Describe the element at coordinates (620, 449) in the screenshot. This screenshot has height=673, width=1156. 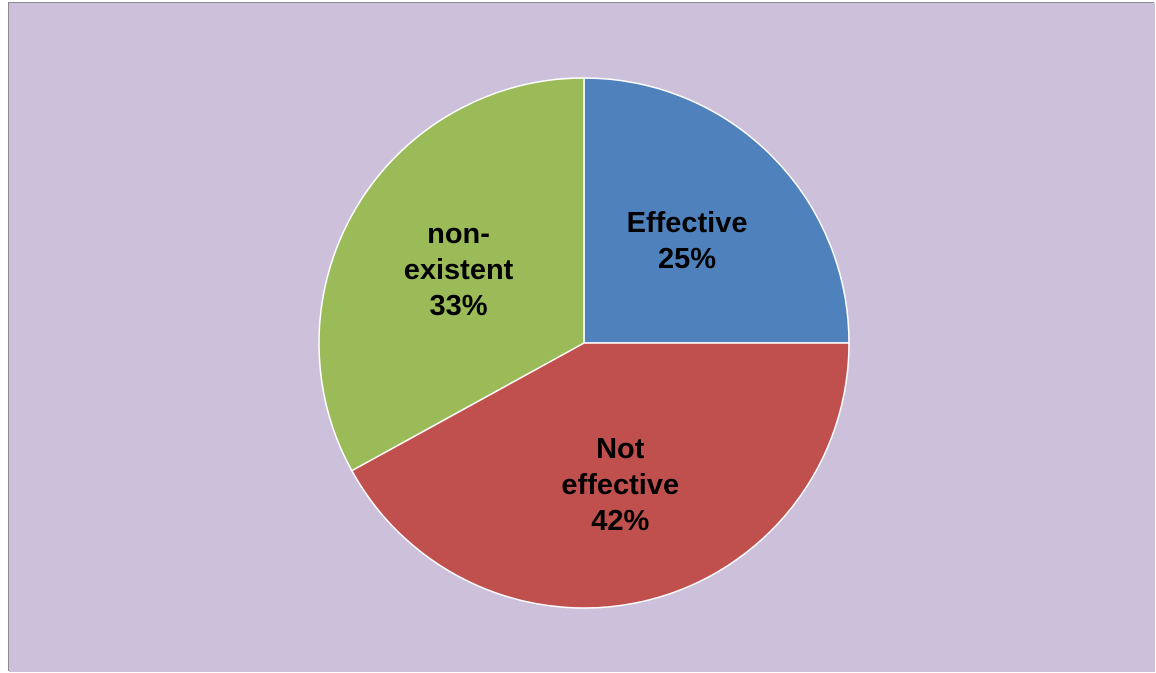
I see `slice-category-label: Not` at that location.